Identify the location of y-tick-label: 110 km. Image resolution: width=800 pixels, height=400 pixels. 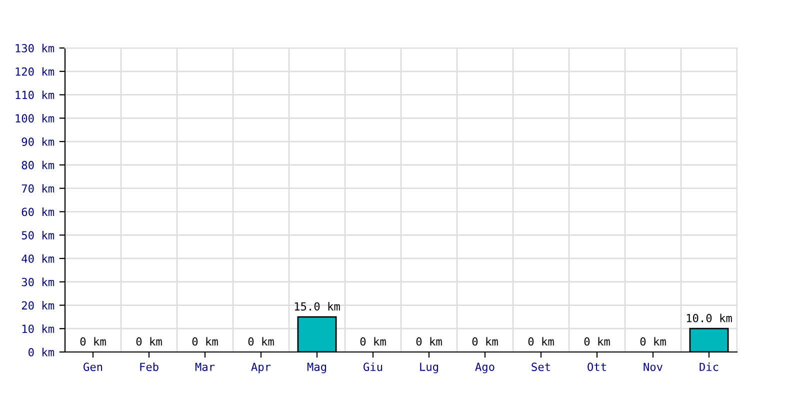
(35, 95).